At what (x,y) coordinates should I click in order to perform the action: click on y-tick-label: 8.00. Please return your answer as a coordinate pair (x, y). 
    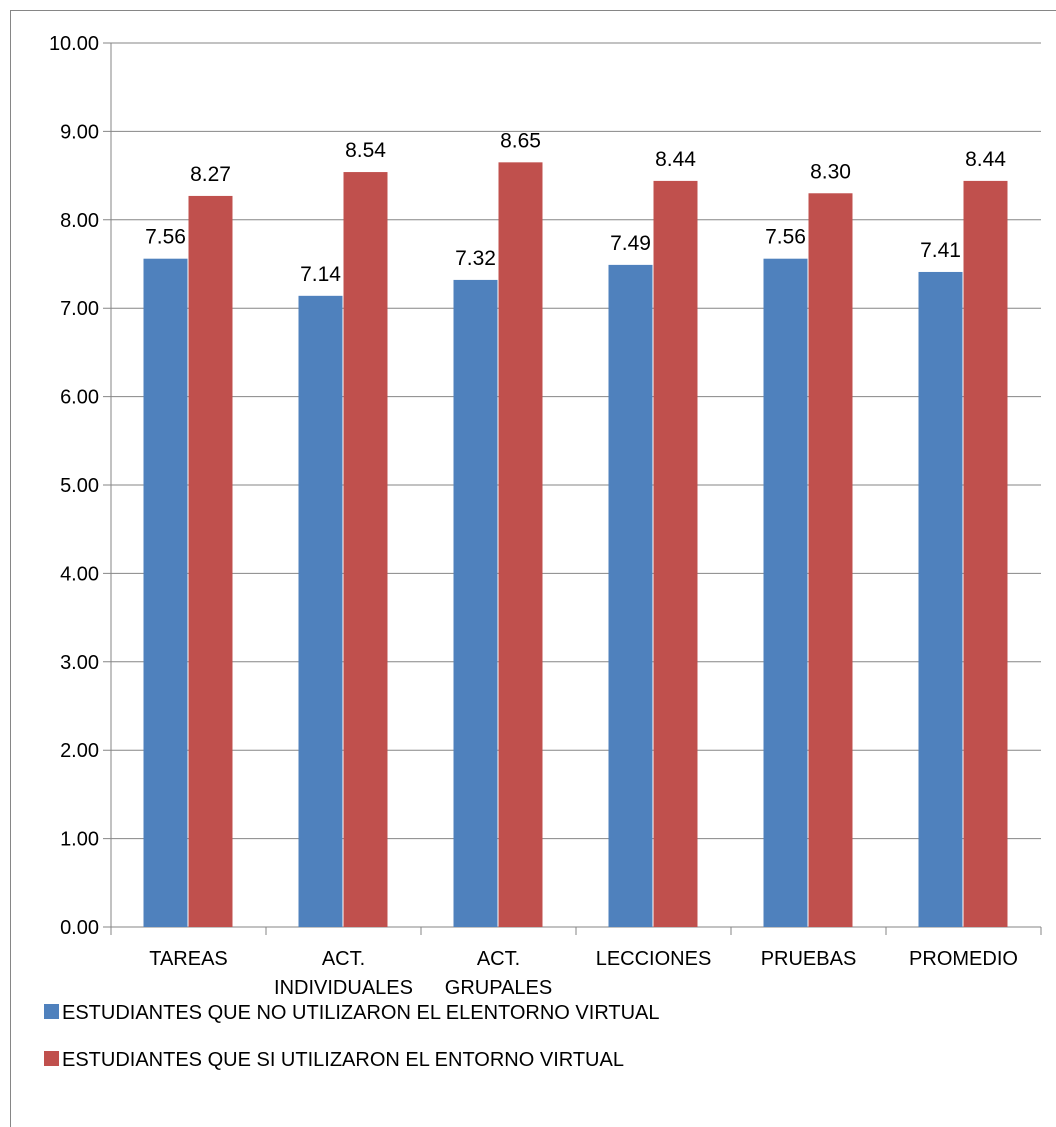
    Looking at the image, I should click on (79, 221).